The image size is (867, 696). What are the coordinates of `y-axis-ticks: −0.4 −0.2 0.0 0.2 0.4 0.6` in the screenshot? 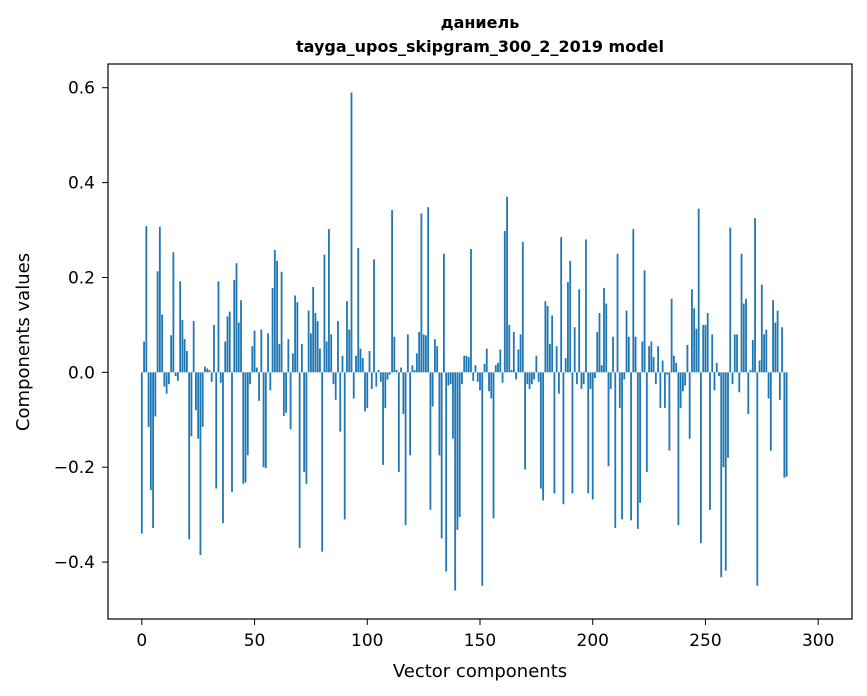 It's located at (81, 326).